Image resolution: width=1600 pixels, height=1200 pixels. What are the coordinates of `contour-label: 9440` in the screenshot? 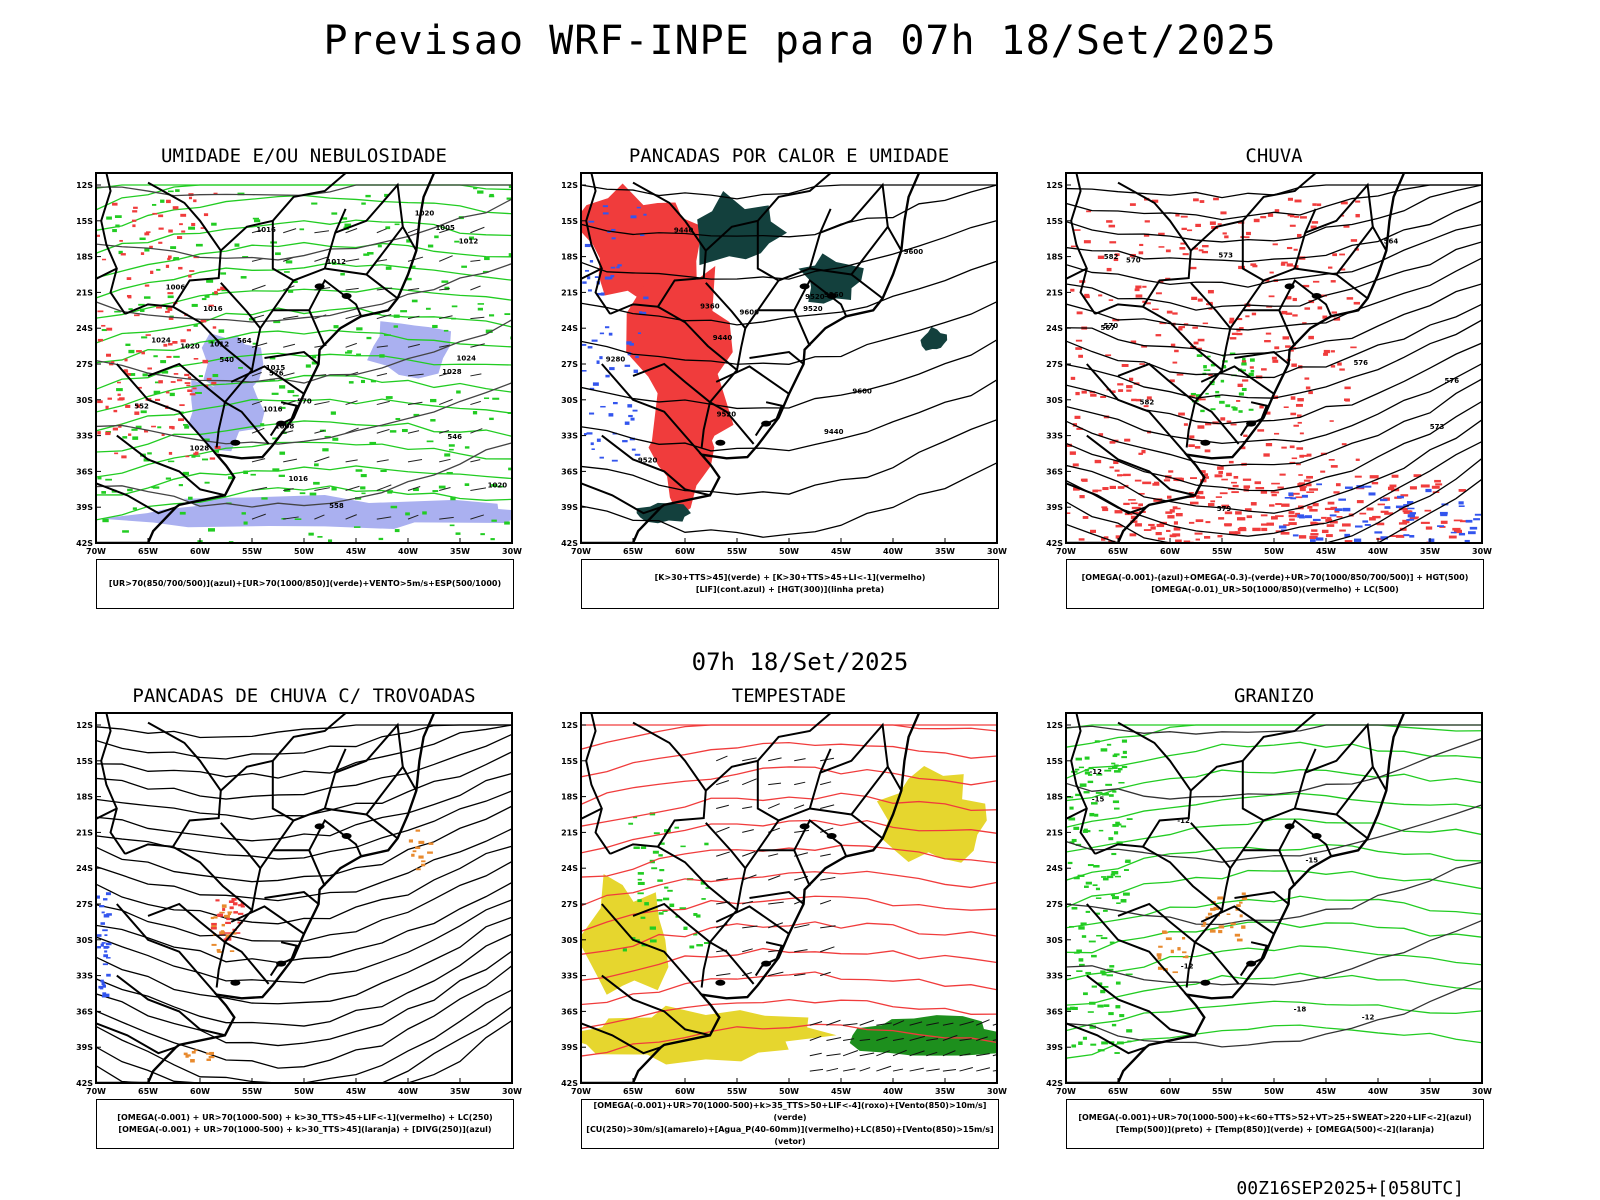 It's located at (834, 432).